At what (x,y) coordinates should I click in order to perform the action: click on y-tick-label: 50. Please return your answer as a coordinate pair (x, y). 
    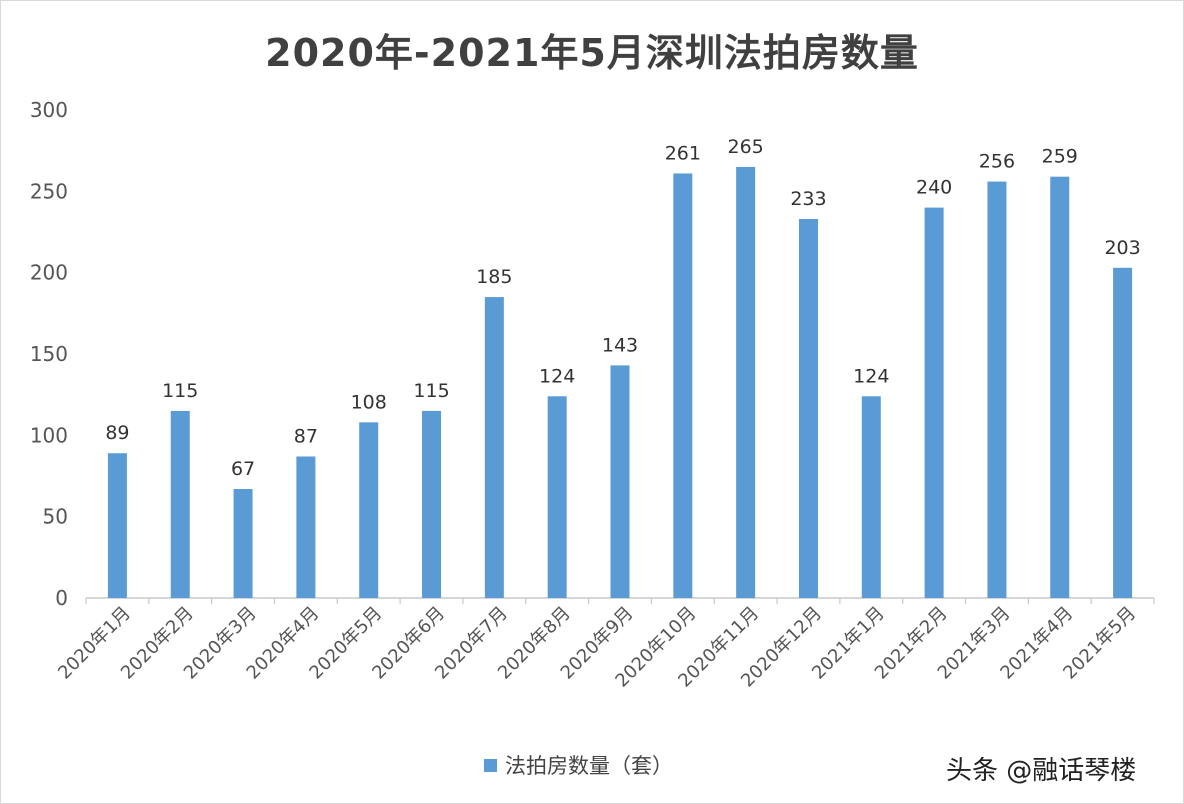
    Looking at the image, I should click on (55, 517).